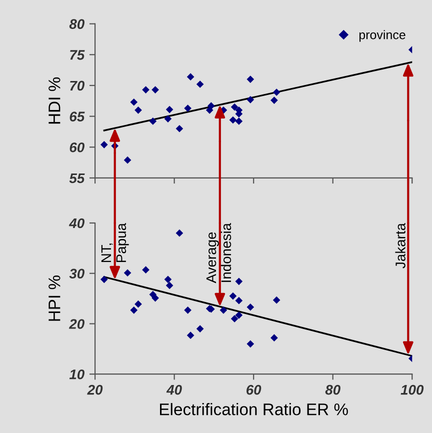 The width and height of the screenshot is (432, 433). I want to click on x-axis-title: Electrification Ratio ER %, so click(254, 409).